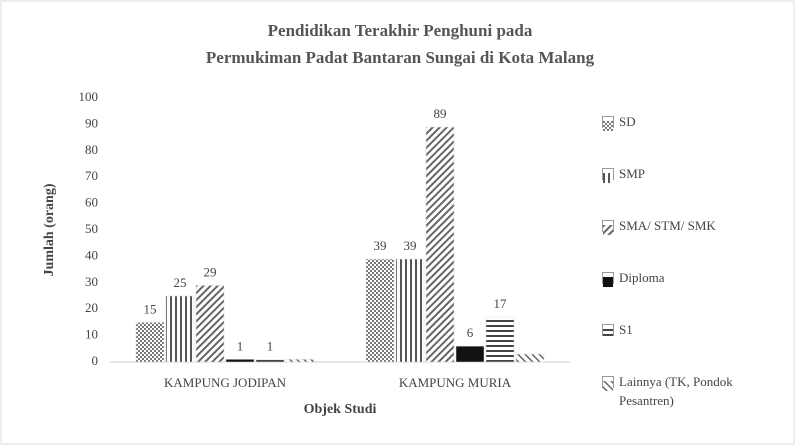 This screenshot has width=795, height=445. I want to click on y-tick-label: 30, so click(91, 281).